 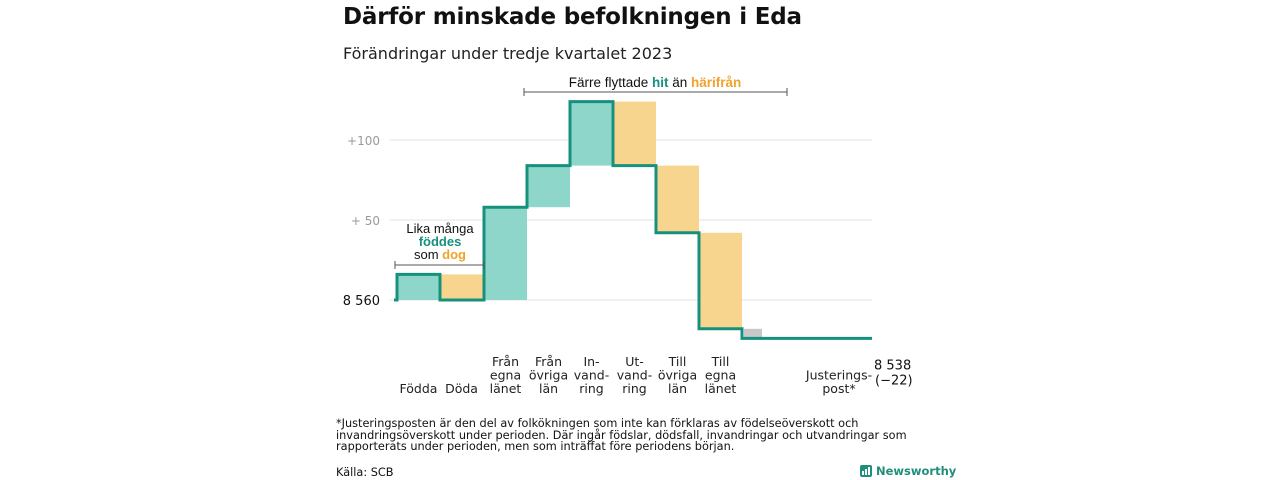 What do you see at coordinates (591, 361) in the screenshot?
I see `x-category-label: In-` at bounding box center [591, 361].